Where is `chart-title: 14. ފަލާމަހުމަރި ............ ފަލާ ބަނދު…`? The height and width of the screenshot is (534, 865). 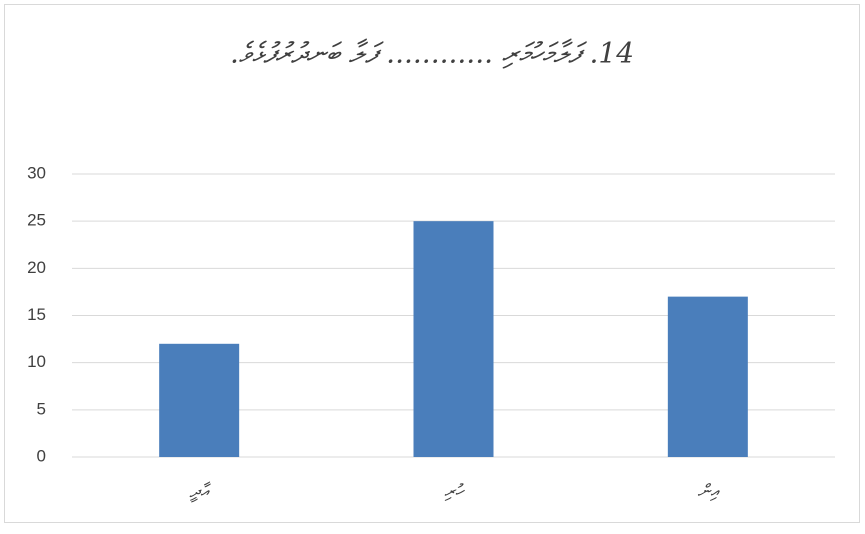
chart-title: 14. ފަލާމަހުމަރި ............ ފަލާ ބަނދު… is located at coordinates (432, 53).